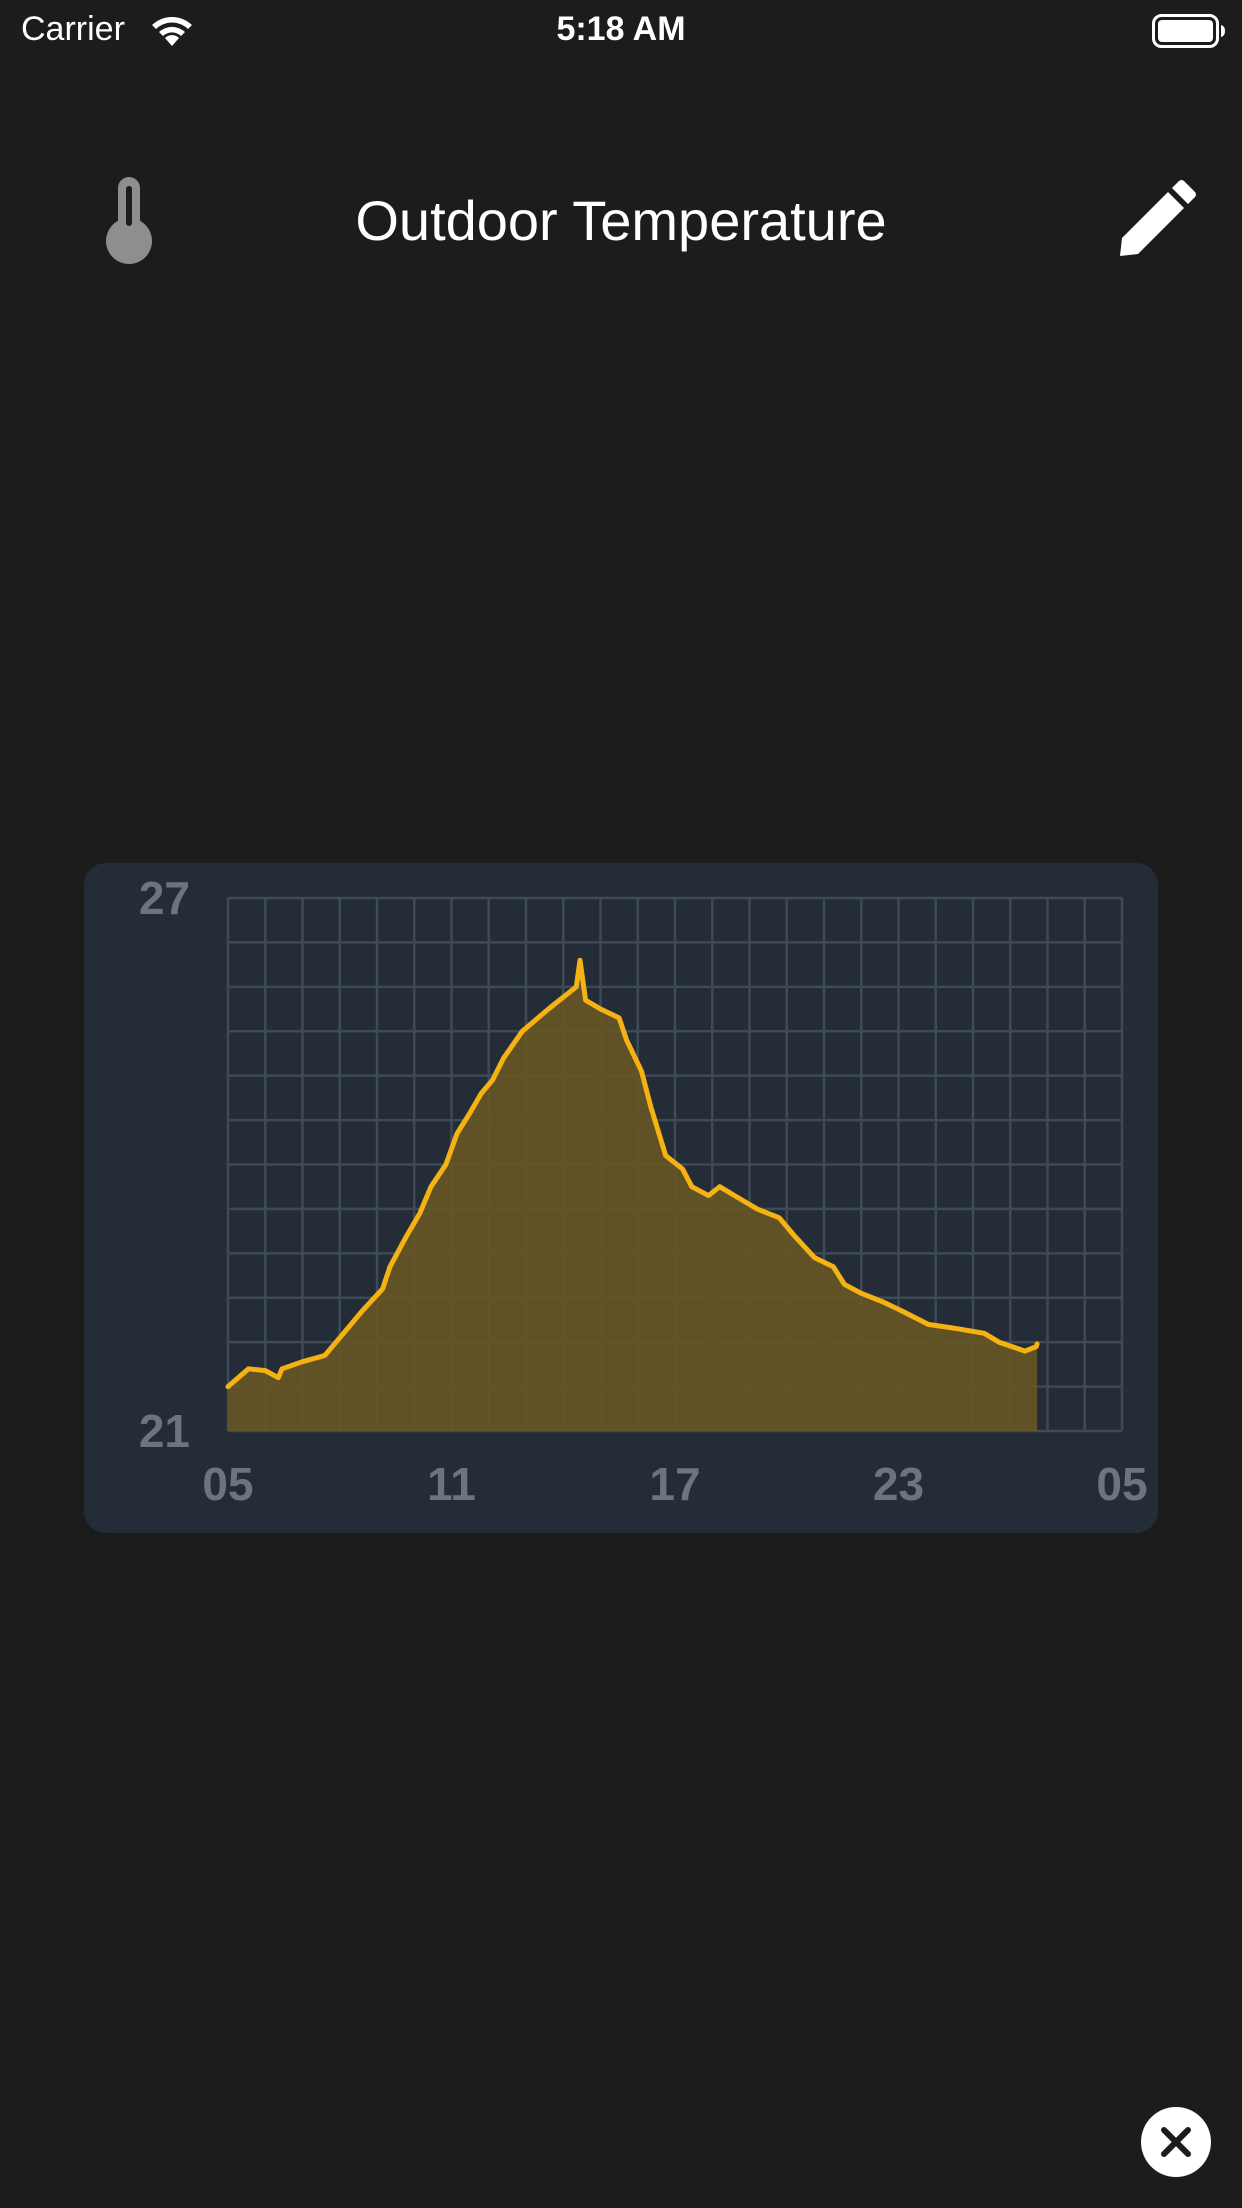 Image resolution: width=1242 pixels, height=2208 pixels. What do you see at coordinates (1188, 31) in the screenshot?
I see `battery-icon` at bounding box center [1188, 31].